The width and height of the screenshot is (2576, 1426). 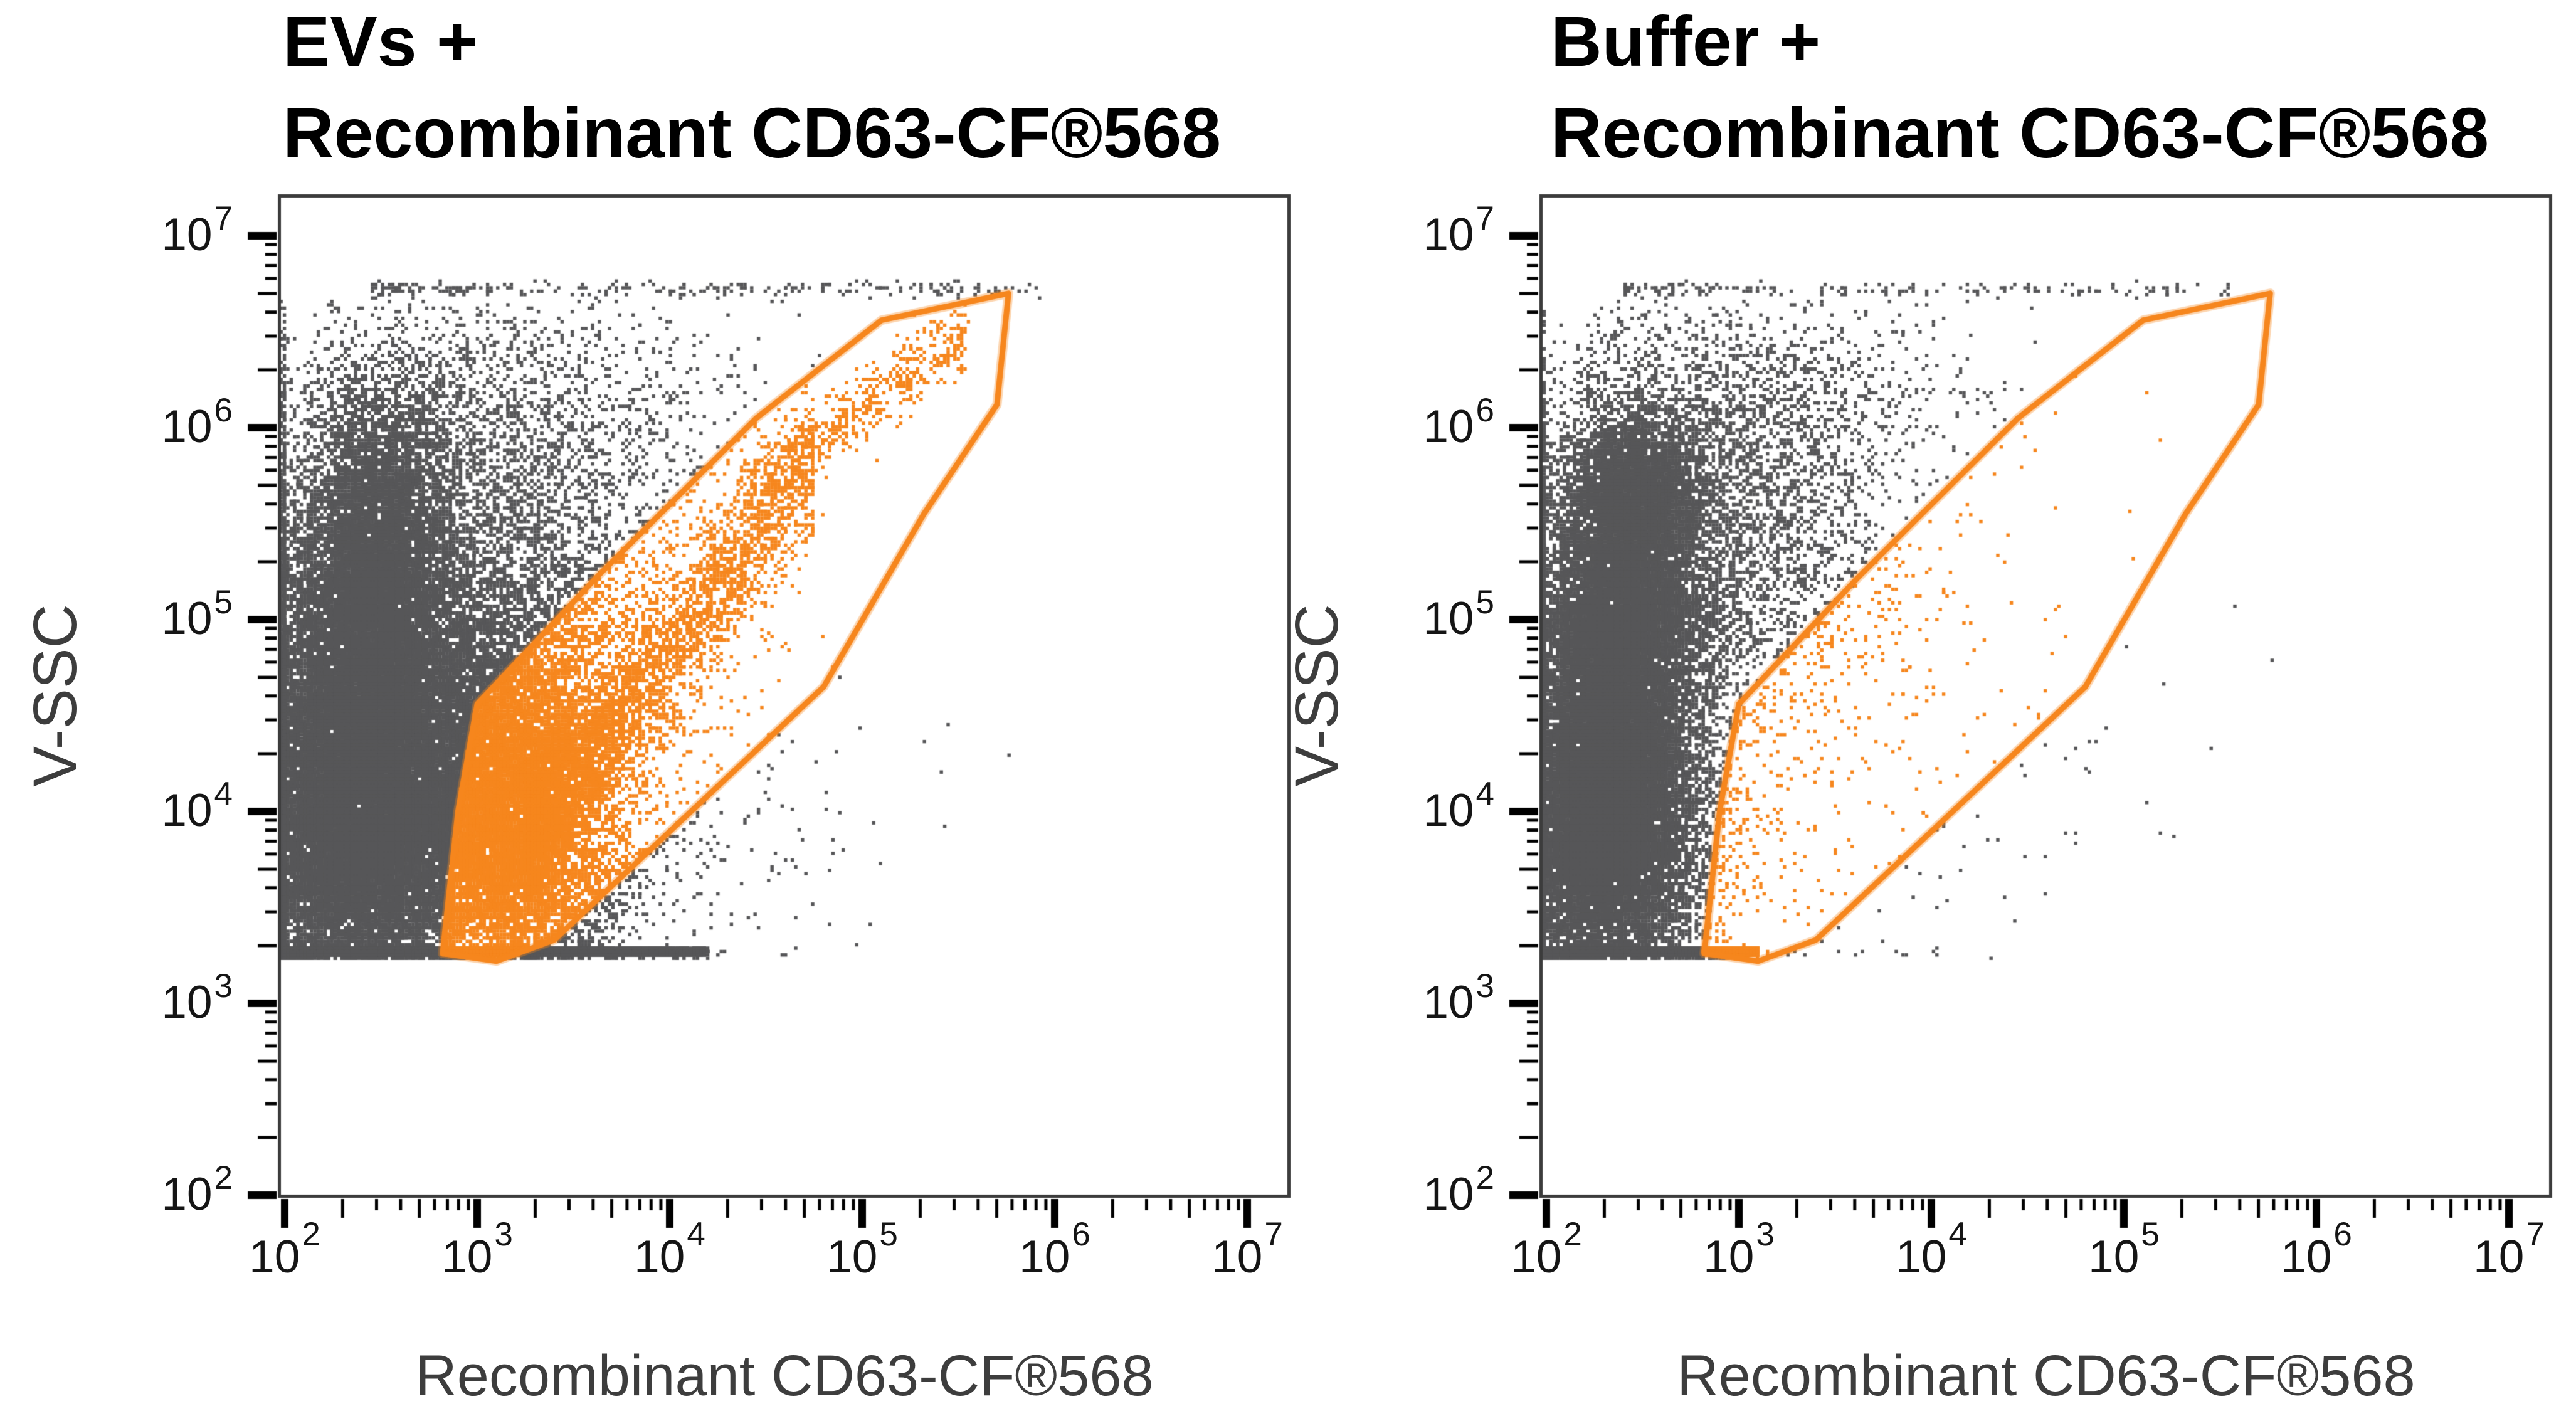 I want to click on page-title: EVs + Recombinant CD63-CF®568, so click(x=752, y=89).